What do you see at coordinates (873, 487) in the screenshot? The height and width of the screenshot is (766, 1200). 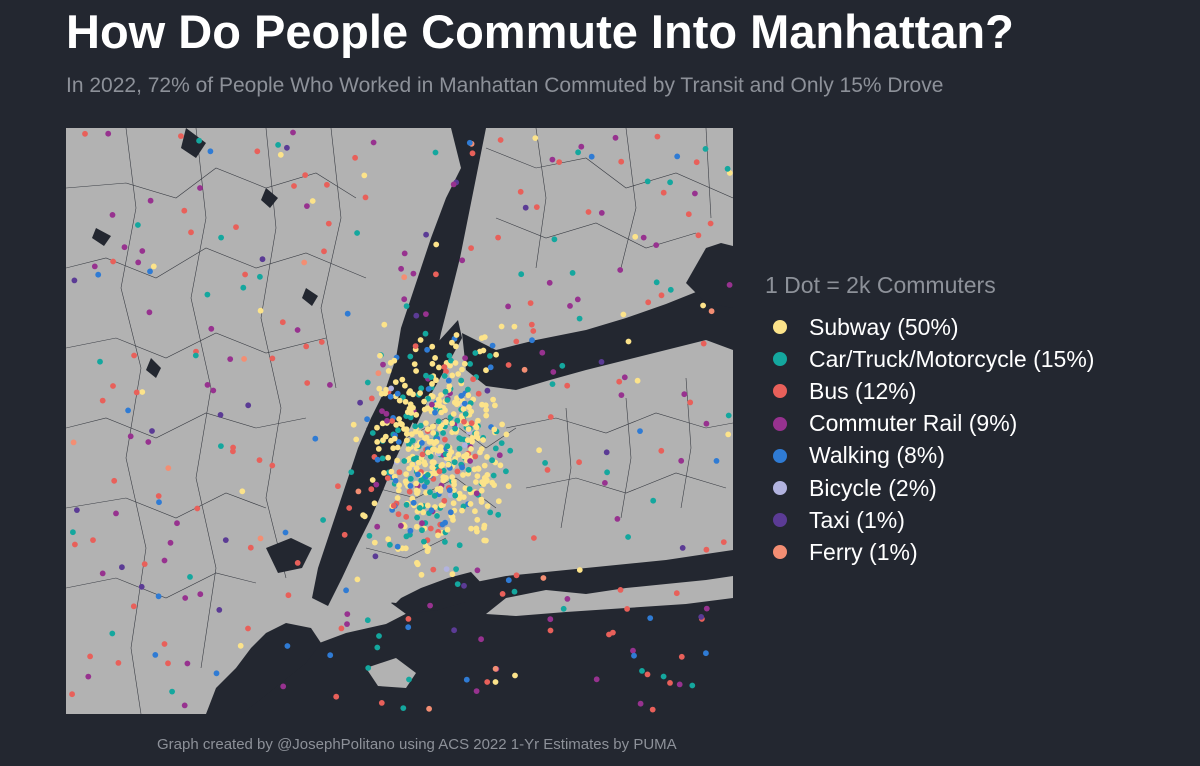 I see `legend-label: Bicycle (2%)` at bounding box center [873, 487].